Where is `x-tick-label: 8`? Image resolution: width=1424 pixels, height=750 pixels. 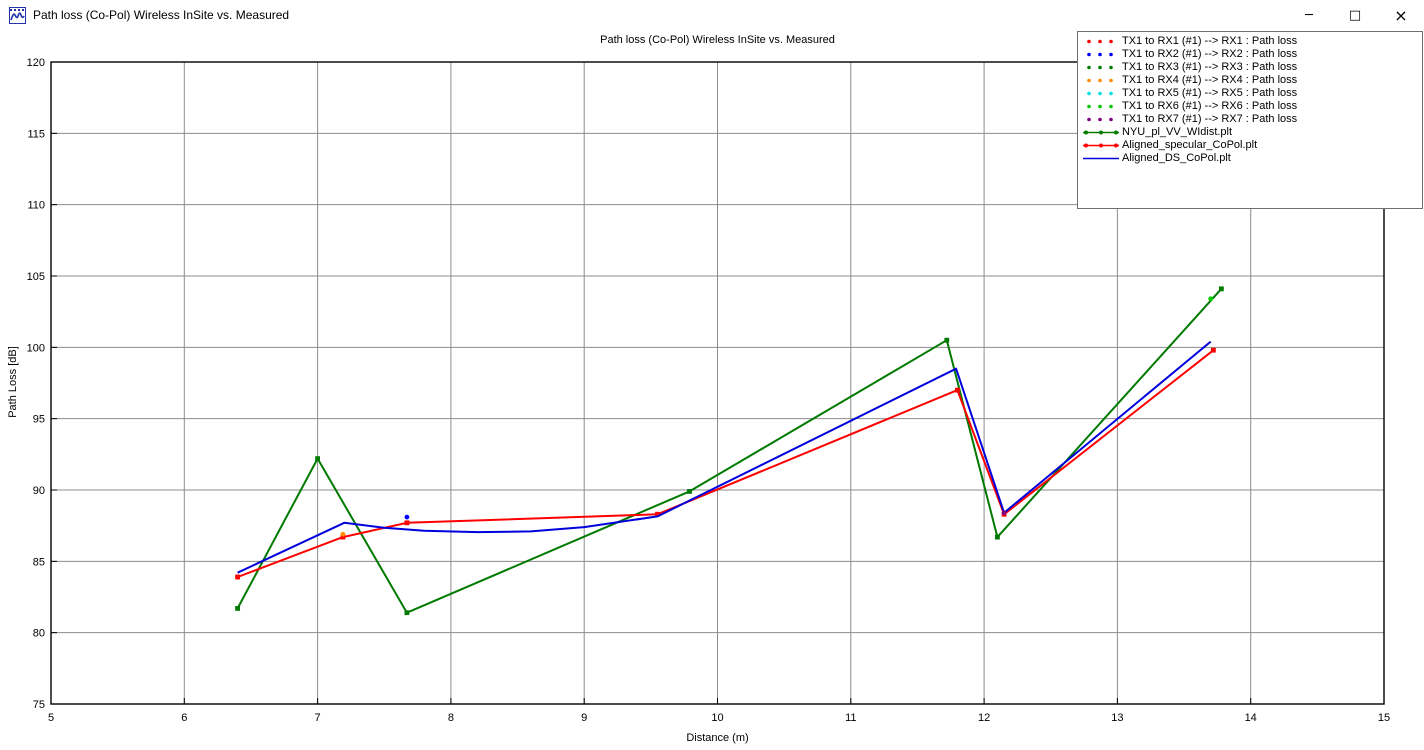
x-tick-label: 8 is located at coordinates (451, 718).